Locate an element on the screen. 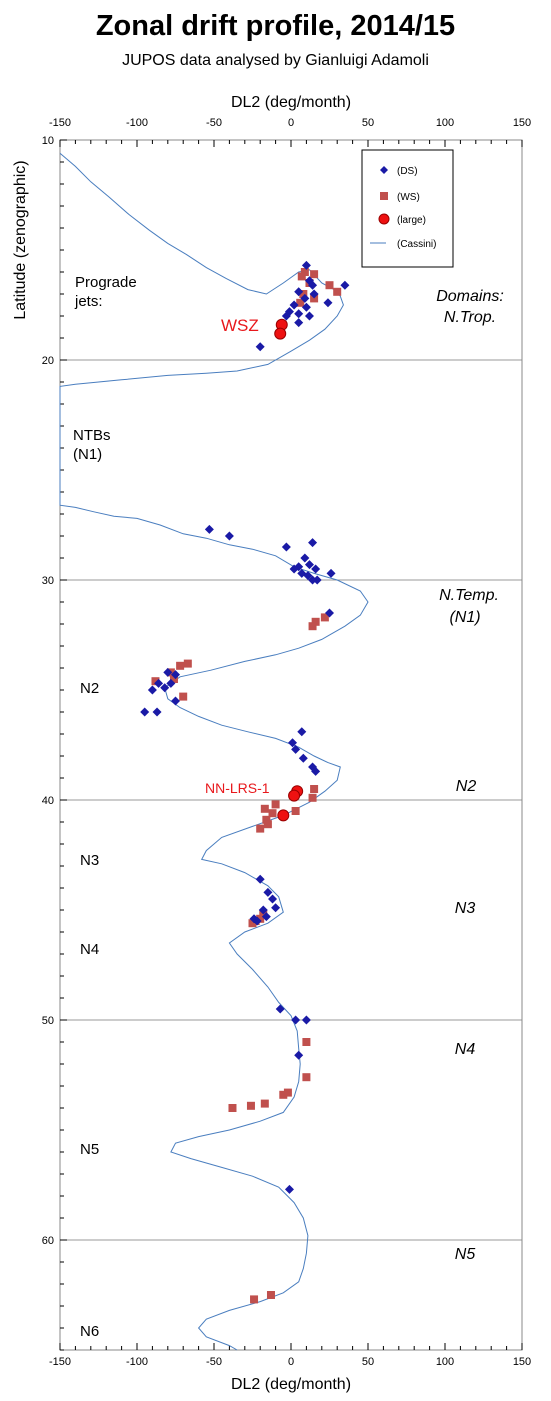 This screenshot has height=1401, width=551. ntbs-n1-label: (N1) is located at coordinates (87, 454).